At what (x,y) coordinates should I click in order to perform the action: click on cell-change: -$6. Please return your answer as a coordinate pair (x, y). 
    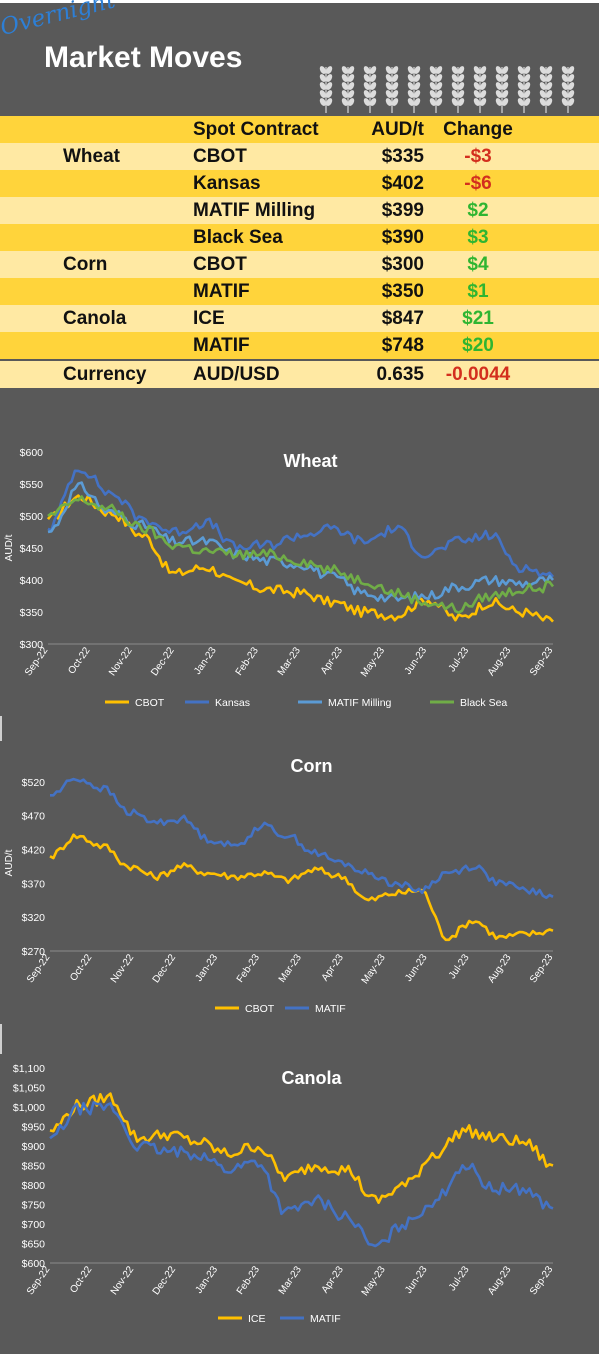
    Looking at the image, I should click on (478, 183).